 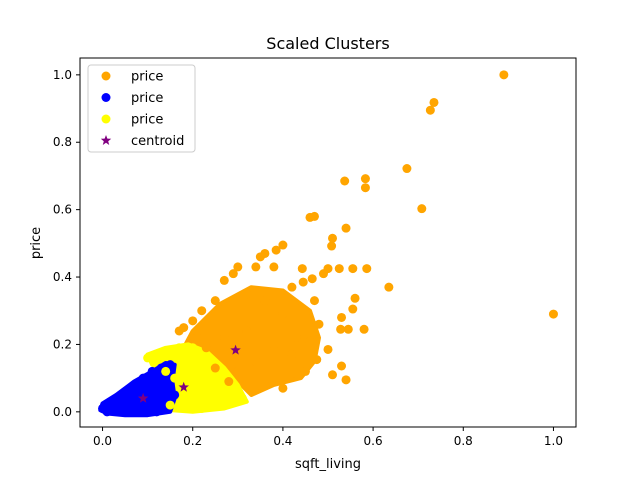 What do you see at coordinates (192, 441) in the screenshot?
I see `x-tick-label: 0.2` at bounding box center [192, 441].